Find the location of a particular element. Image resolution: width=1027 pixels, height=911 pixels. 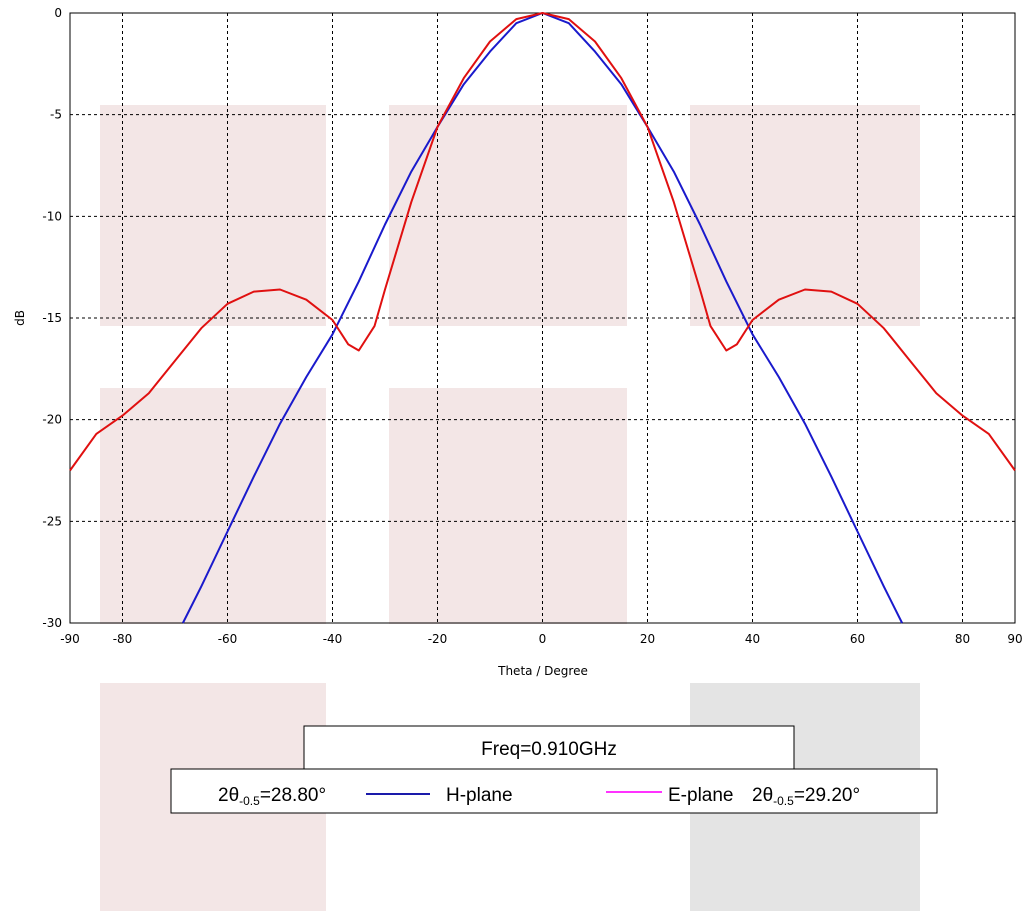

y-tick-label: -30 is located at coordinates (52, 623).